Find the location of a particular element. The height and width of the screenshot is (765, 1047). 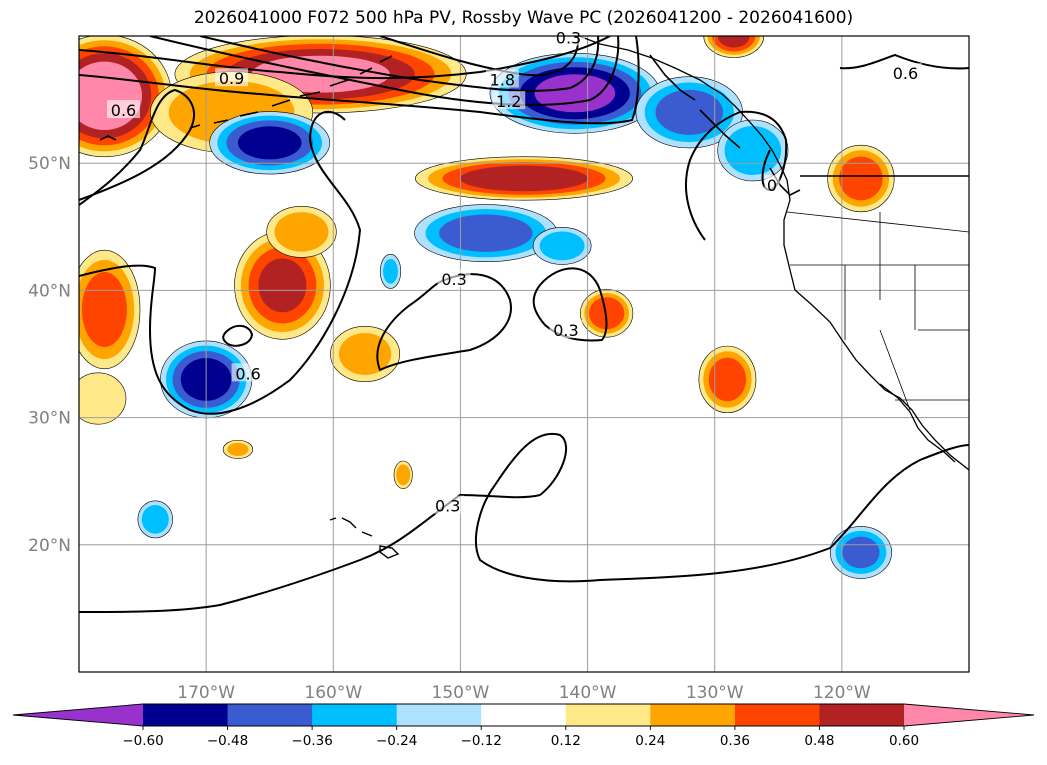

colorbar-tick-label: −0.36 is located at coordinates (311, 741).